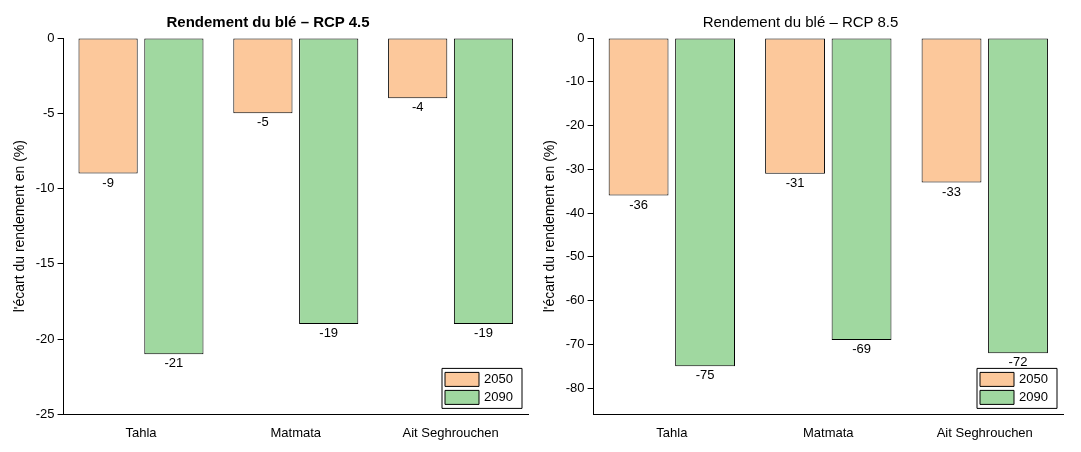  What do you see at coordinates (575, 343) in the screenshot?
I see `y-tick-label: -70` at bounding box center [575, 343].